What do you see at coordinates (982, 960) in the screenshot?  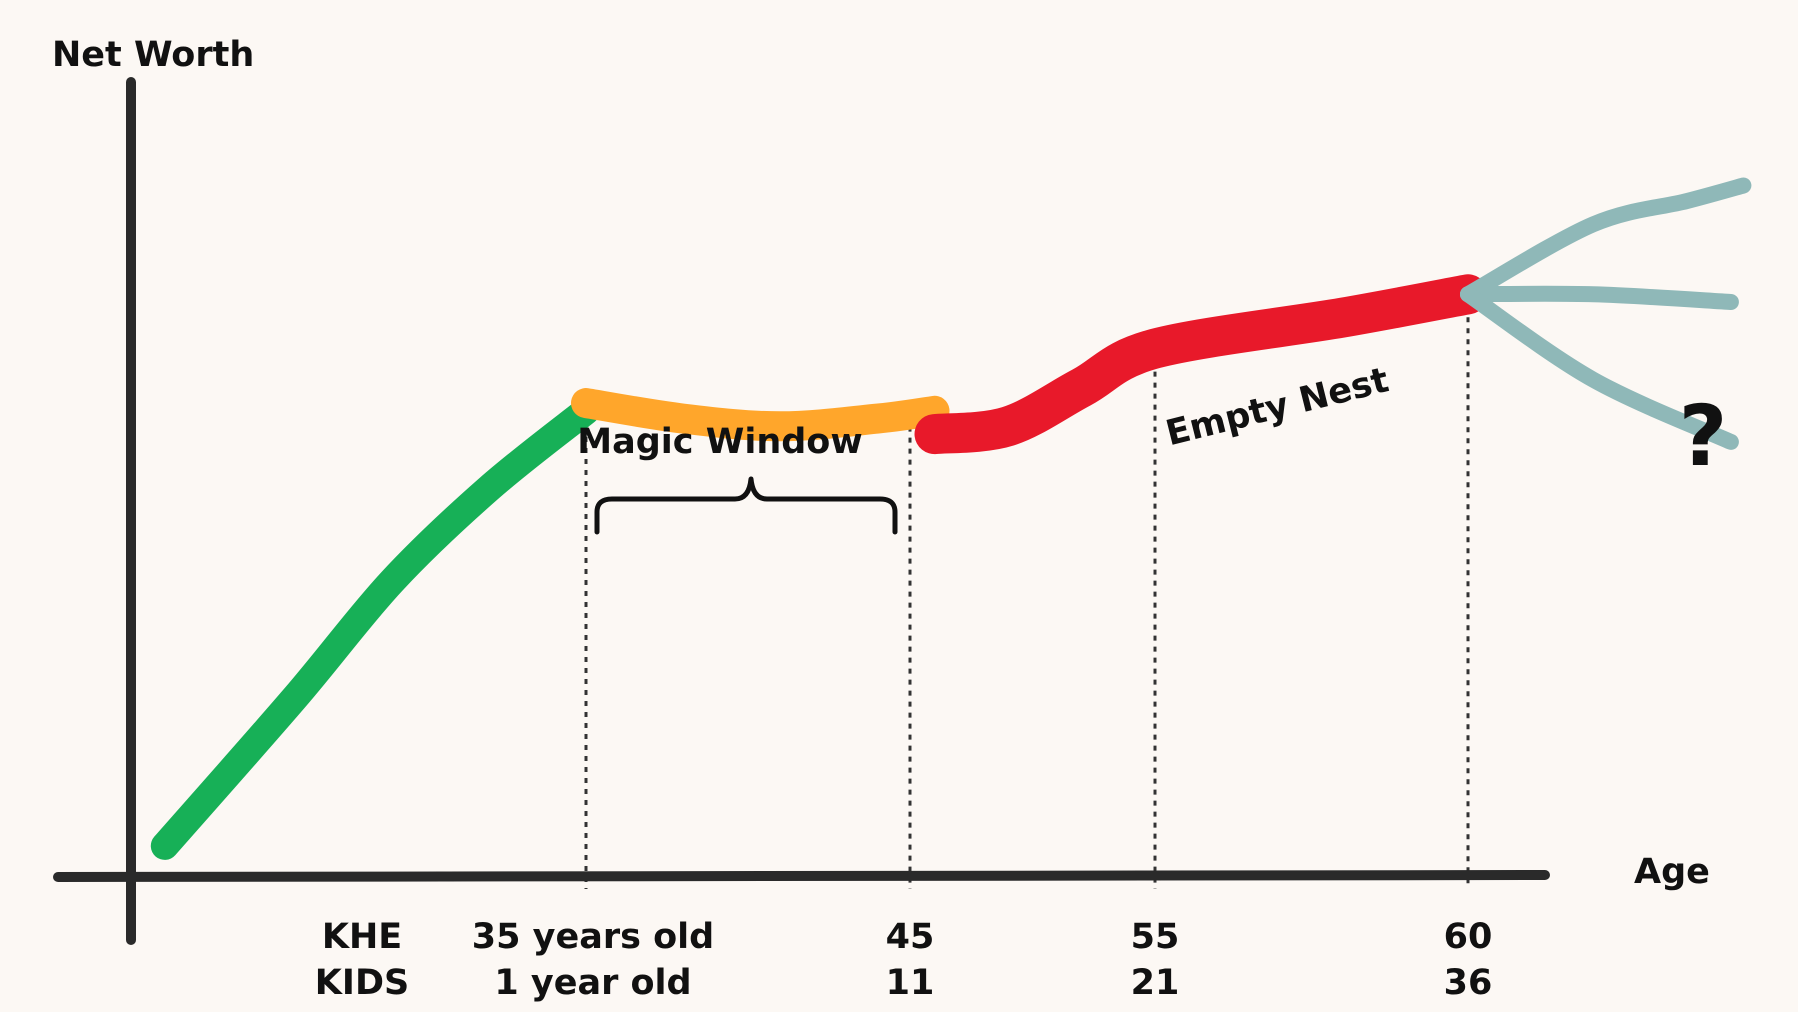 I see `tick-labels: 35 years old 1 year old 45 11 55 21 60 36` at bounding box center [982, 960].